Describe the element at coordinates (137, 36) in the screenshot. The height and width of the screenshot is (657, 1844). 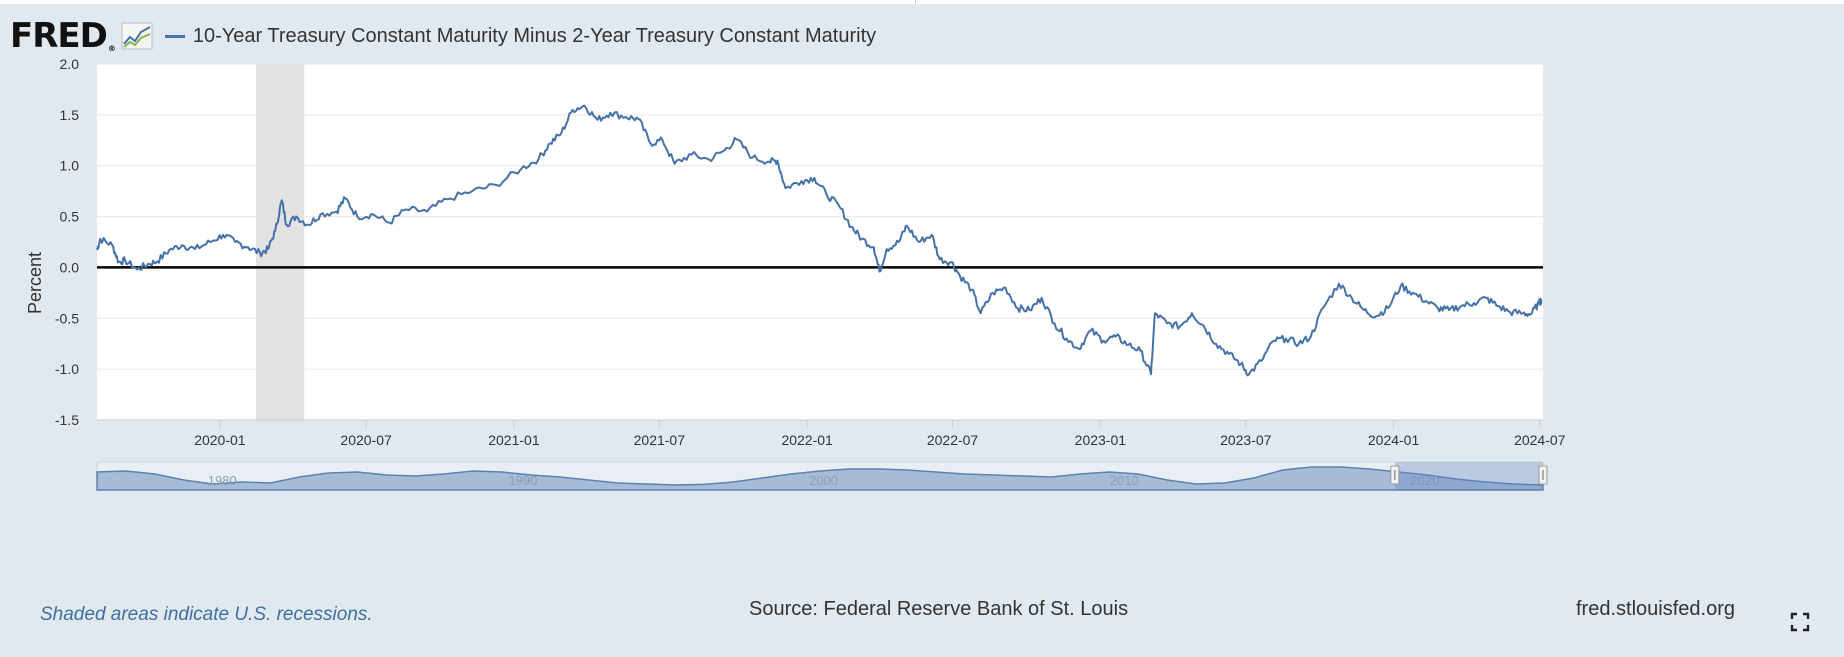
I see `fred-trend-icon` at that location.